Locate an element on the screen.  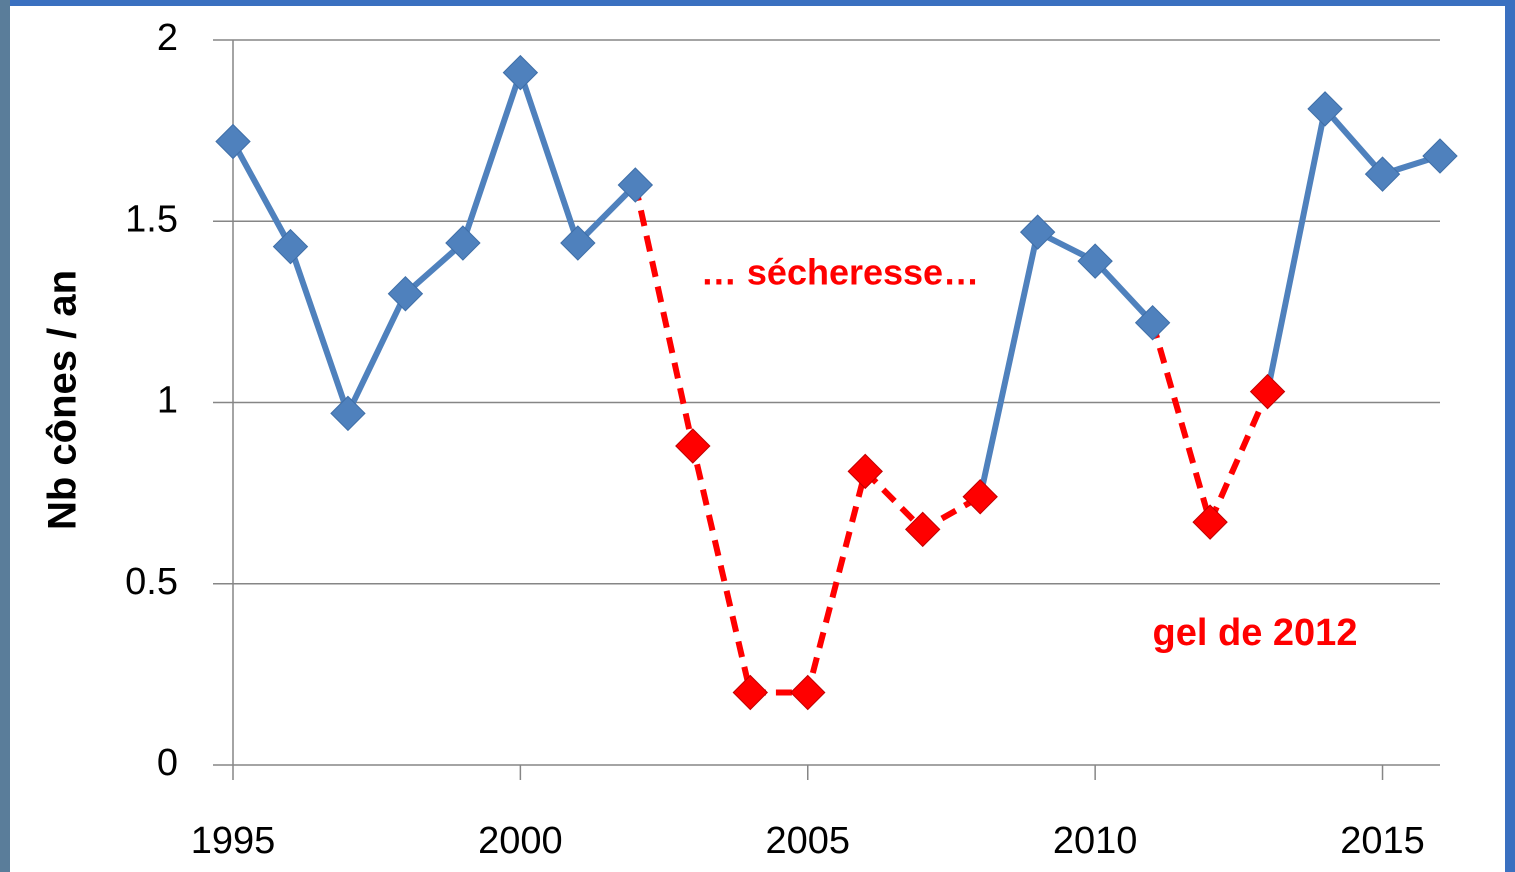
y-axis-label: Nb cônes / an is located at coordinates (63, 400).